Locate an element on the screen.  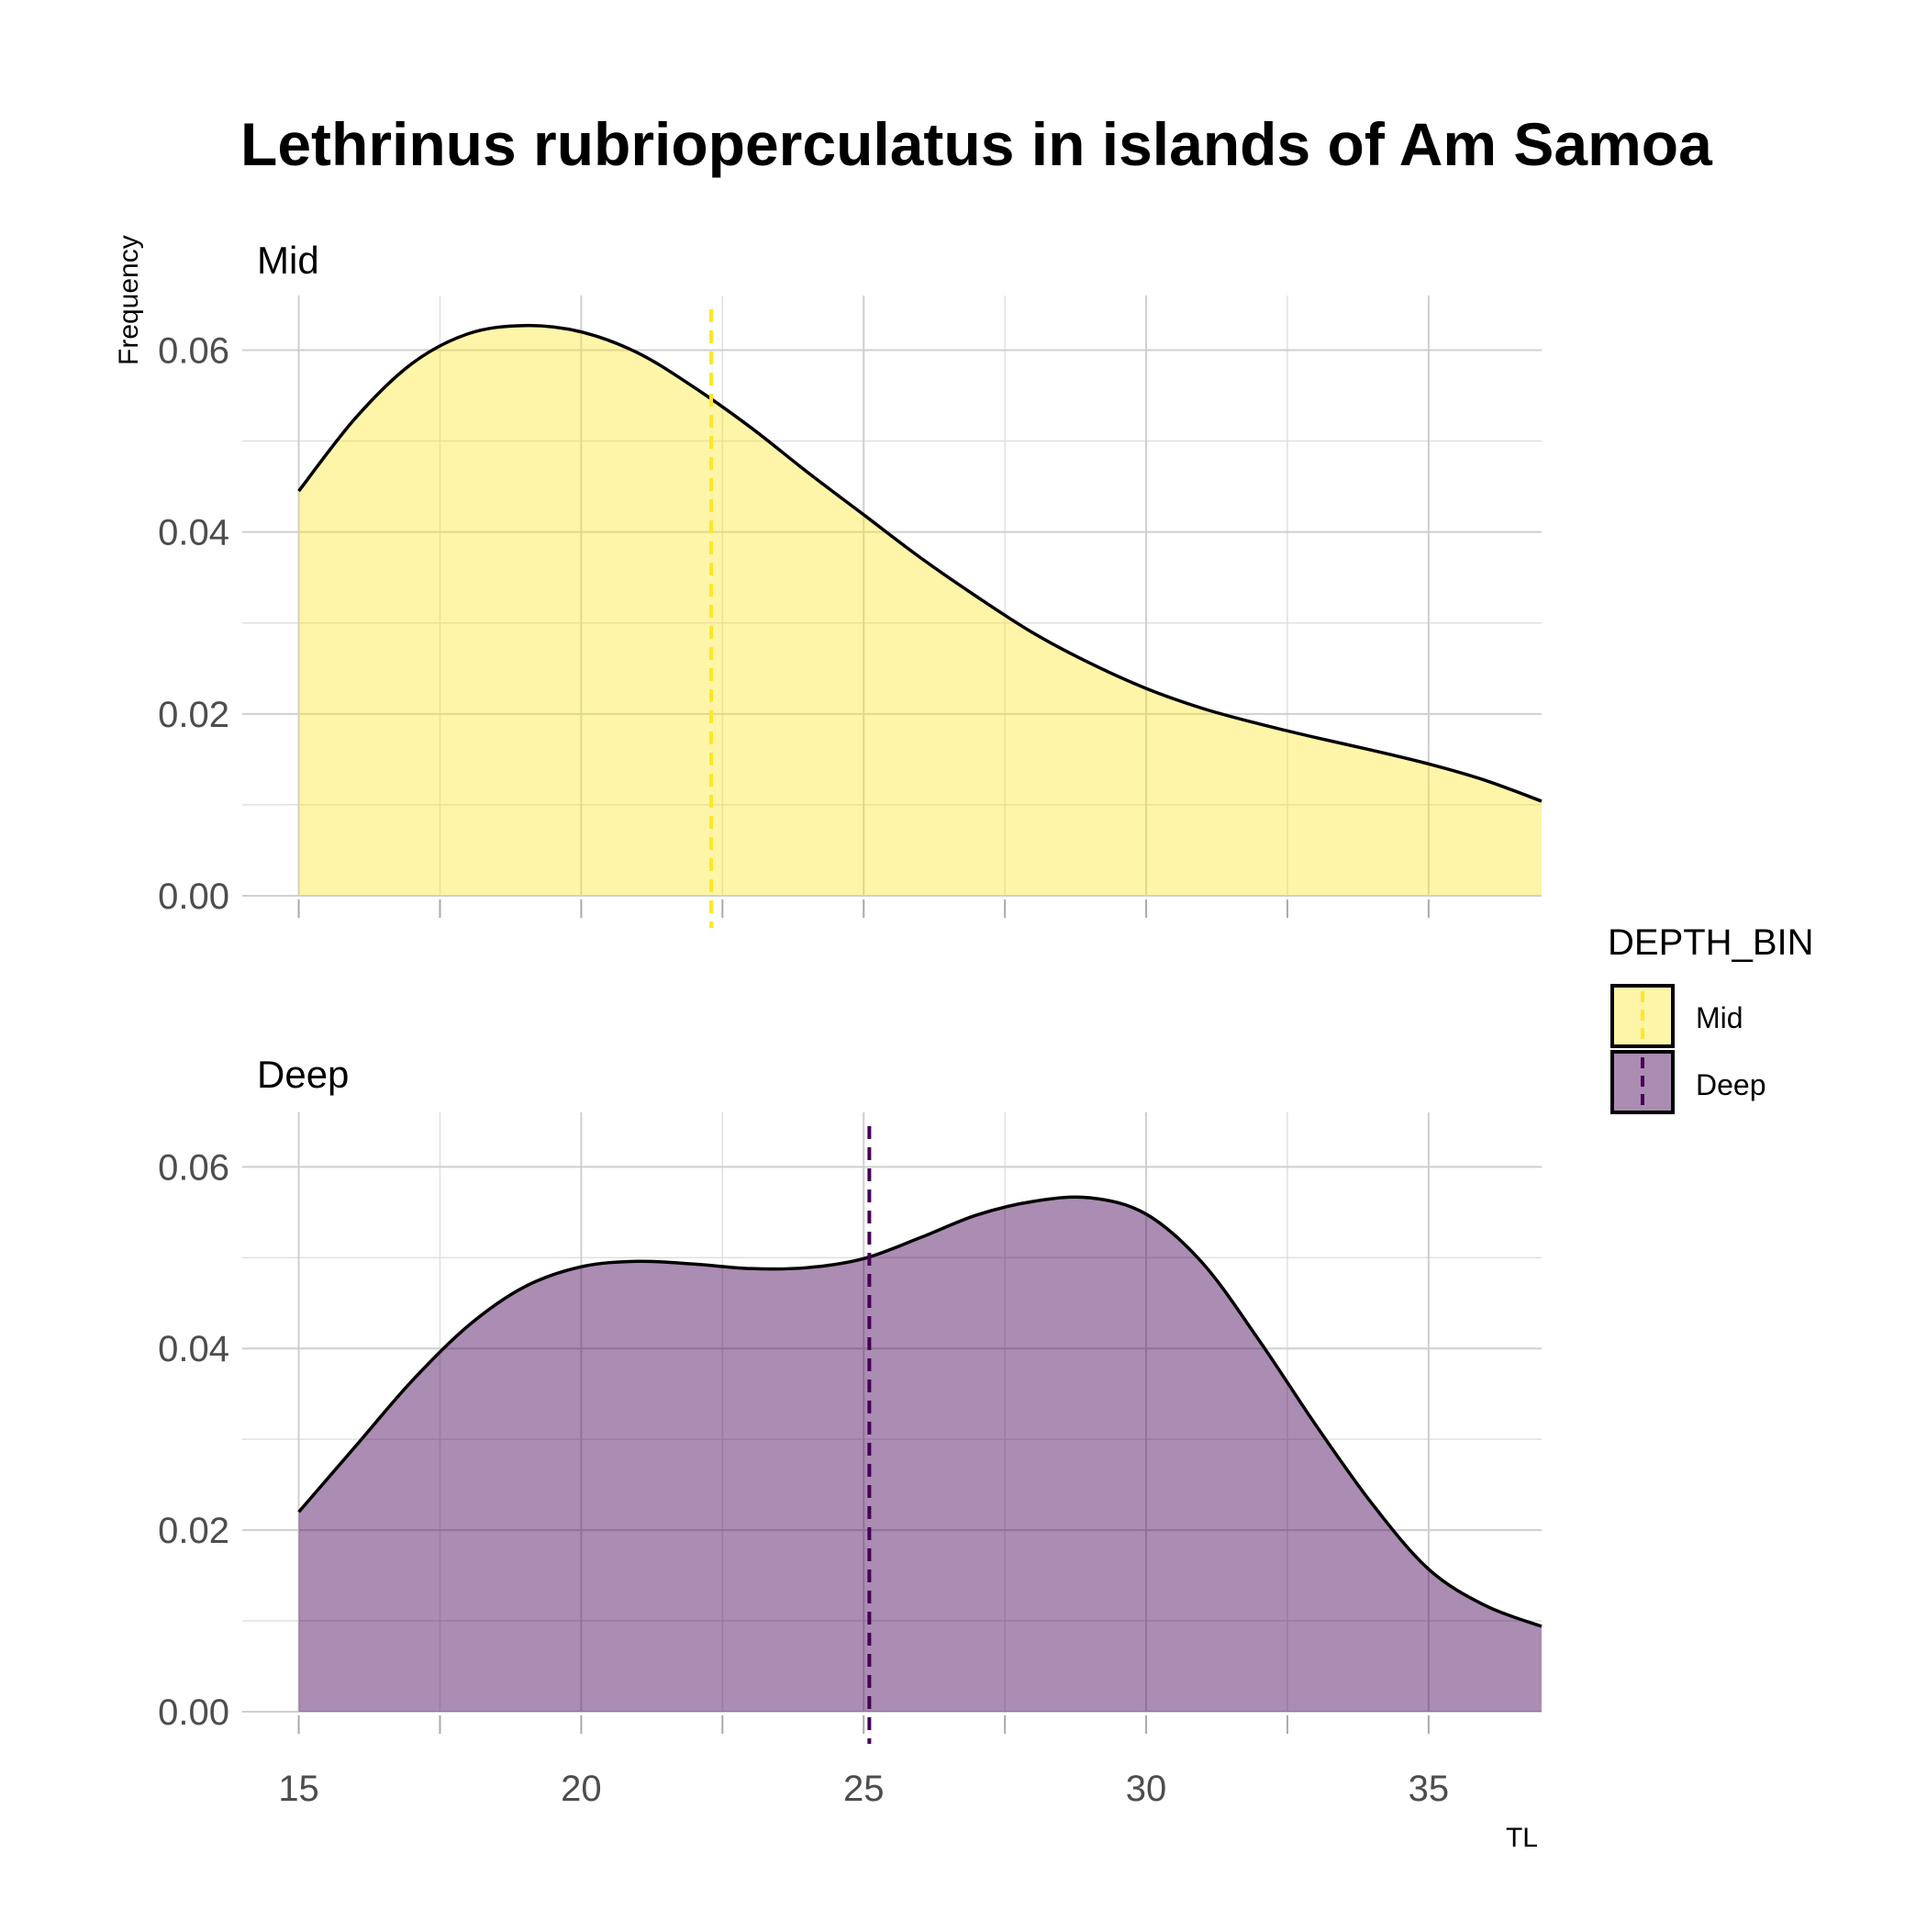
y-axis-title: Frequency is located at coordinates (129, 300).